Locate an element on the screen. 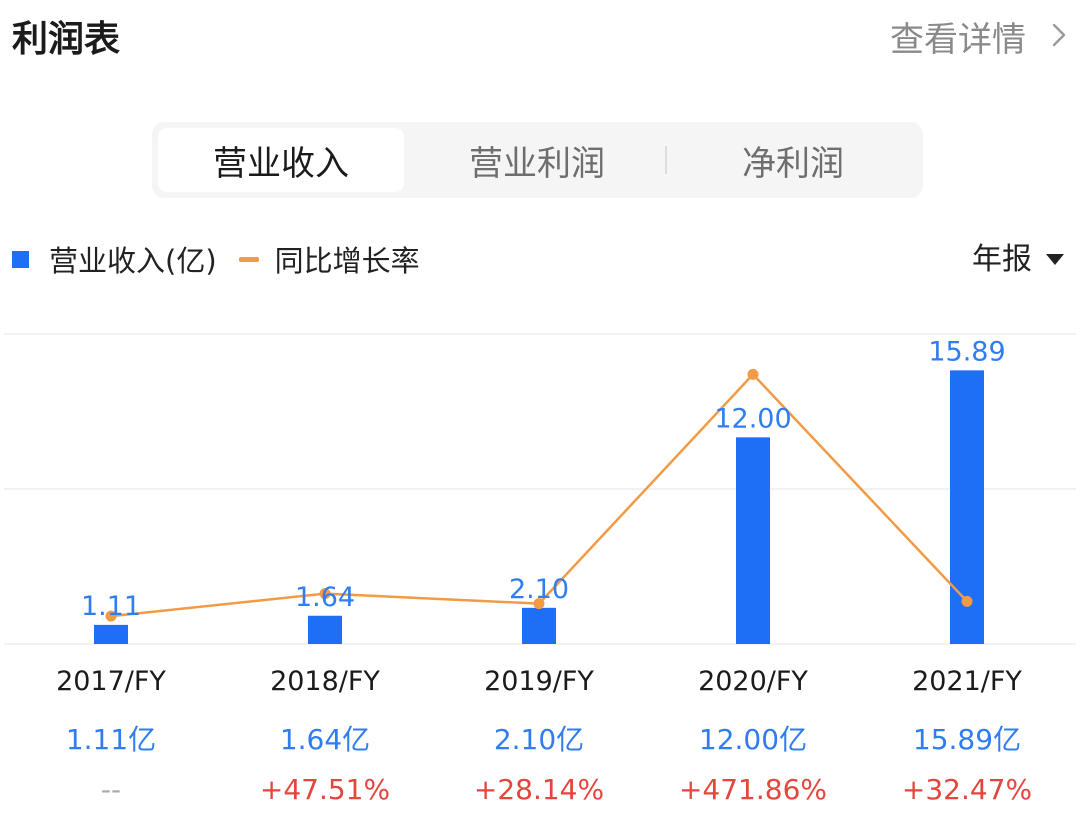 The image size is (1080, 838). bar-value-label: 15.89 is located at coordinates (966, 351).